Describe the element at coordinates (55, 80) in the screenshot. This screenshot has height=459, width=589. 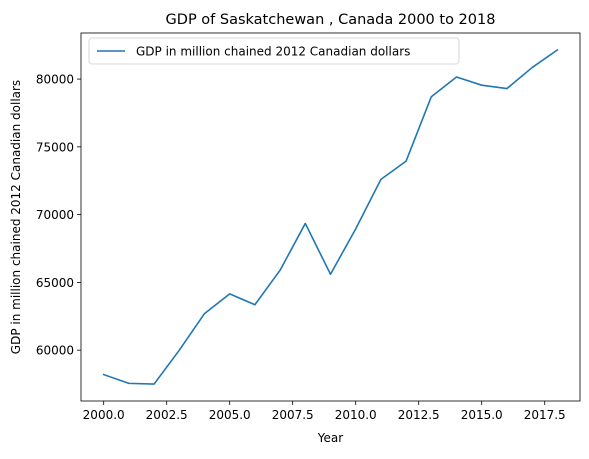
I see `y-tick-label: 80000` at that location.